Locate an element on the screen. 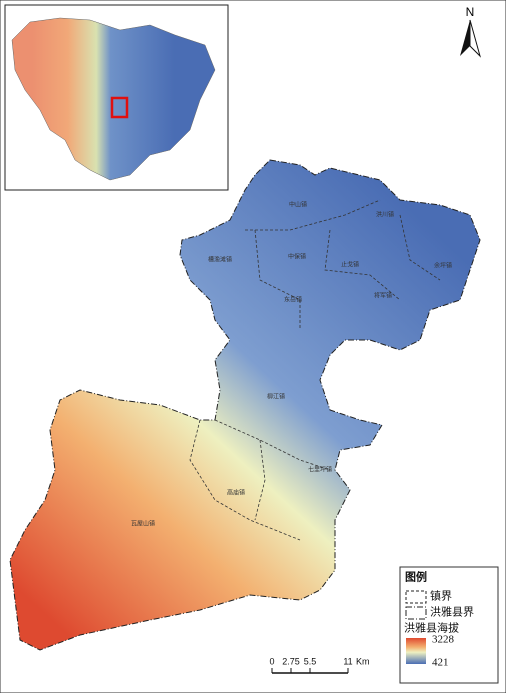  scale-unit: Km is located at coordinates (363, 661).